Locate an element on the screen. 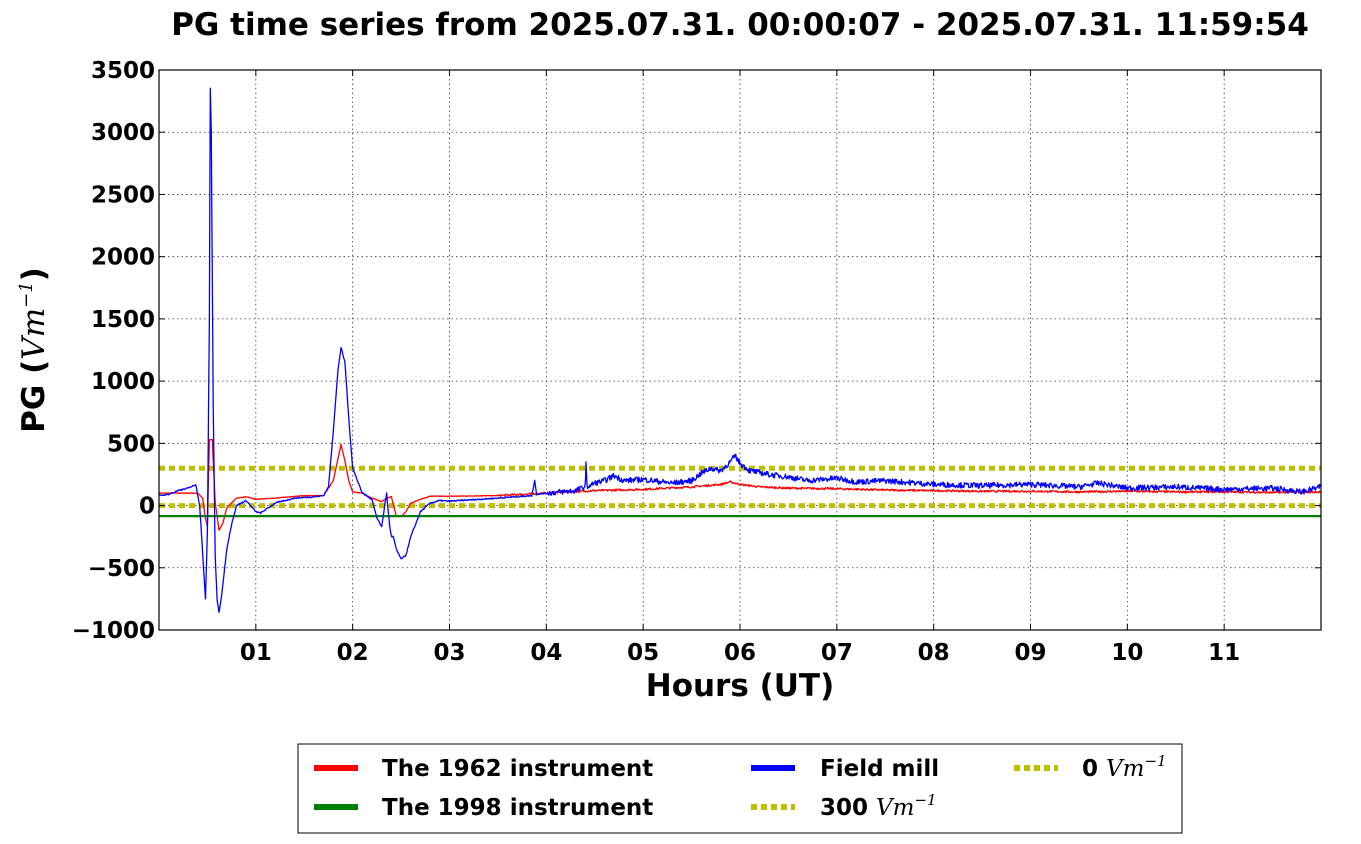 Image resolution: width=1361 pixels, height=844 pixels. legend-entry-300: 300 Vm−1 is located at coordinates (844, 806).